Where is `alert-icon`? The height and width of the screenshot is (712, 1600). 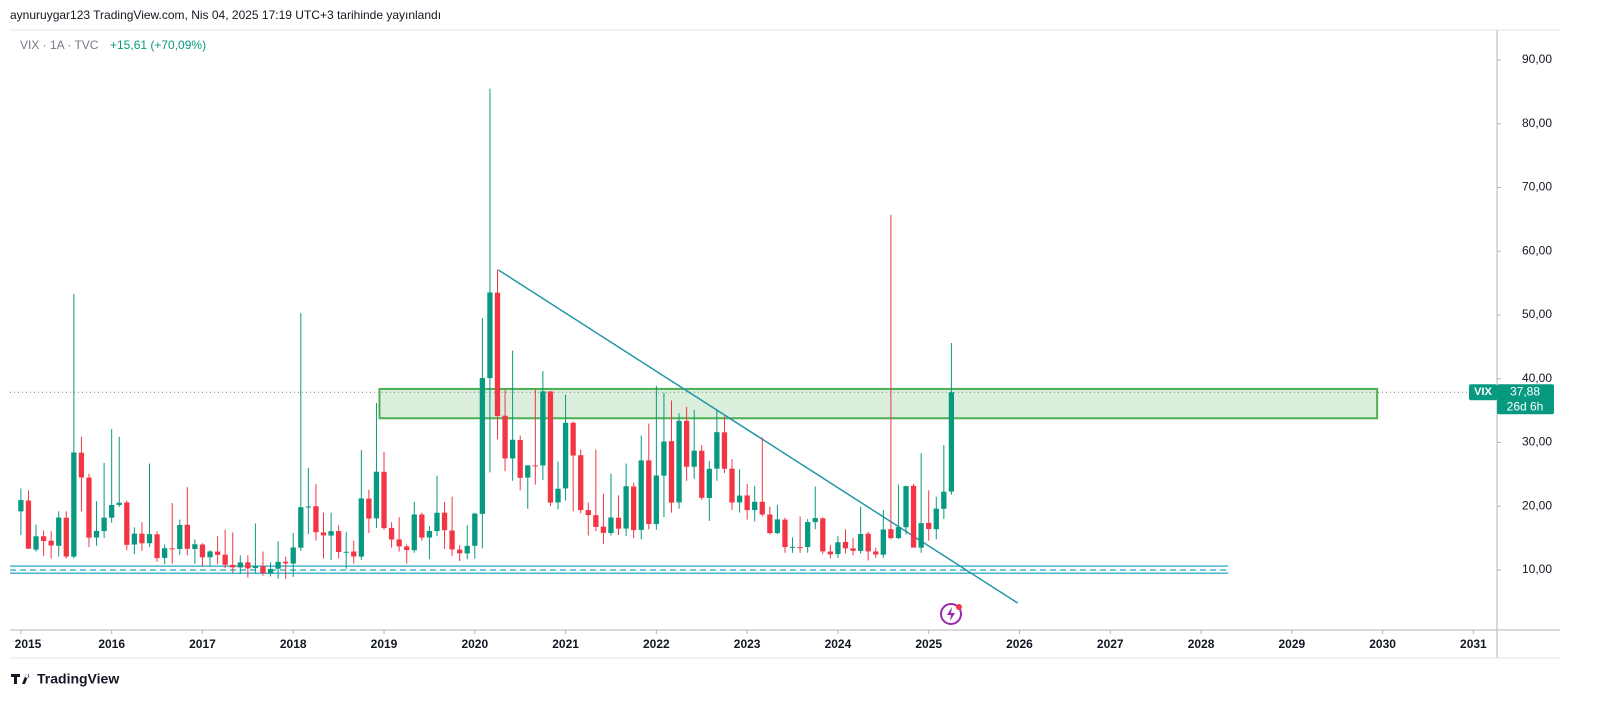
alert-icon is located at coordinates (951, 614).